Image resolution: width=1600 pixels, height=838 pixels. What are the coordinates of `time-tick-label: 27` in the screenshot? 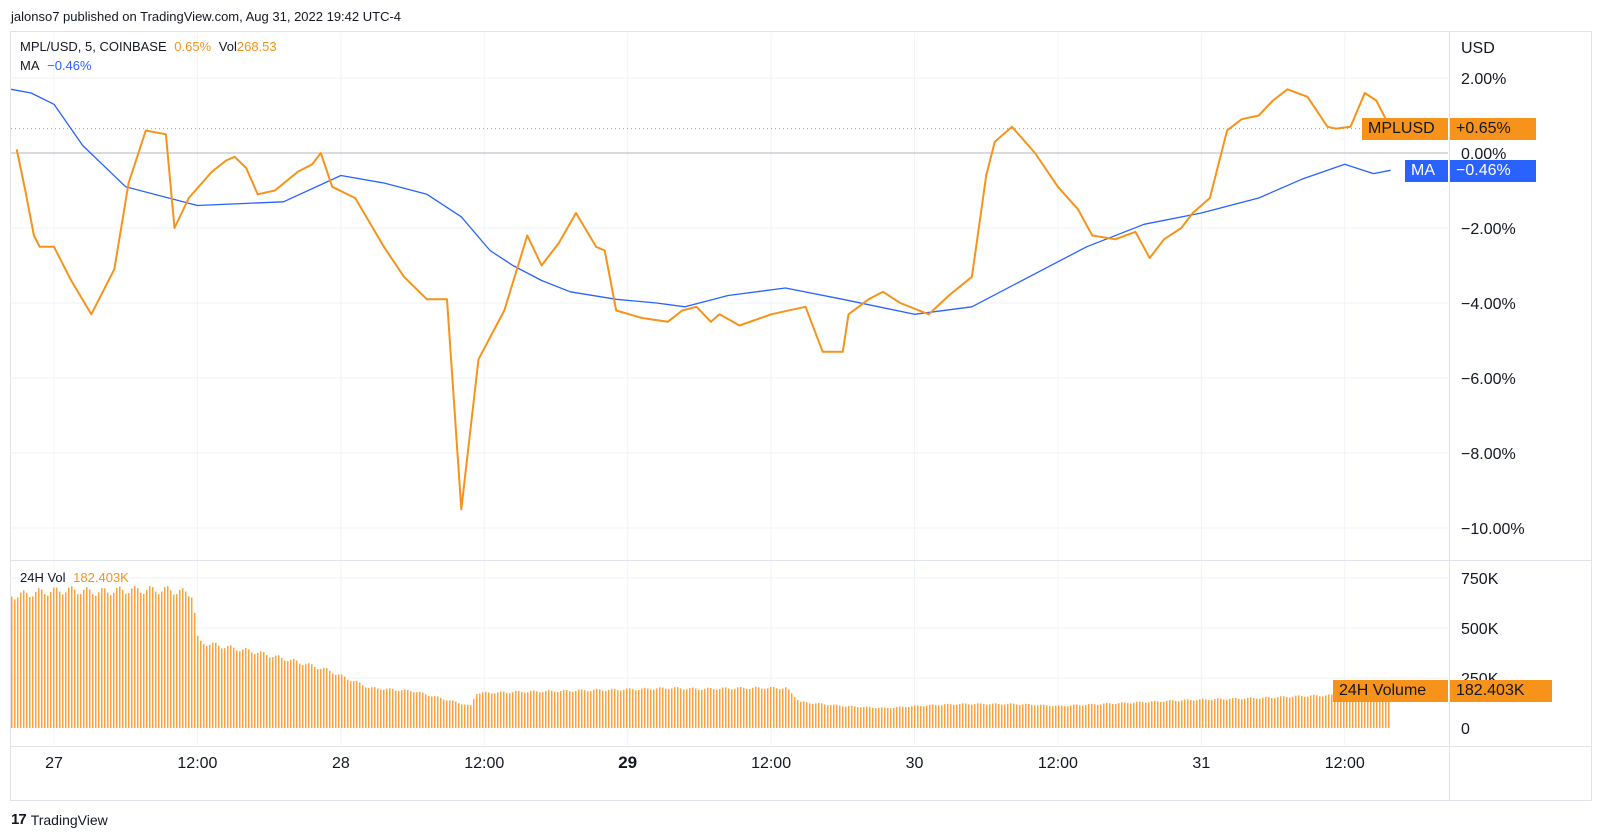 It's located at (54, 763).